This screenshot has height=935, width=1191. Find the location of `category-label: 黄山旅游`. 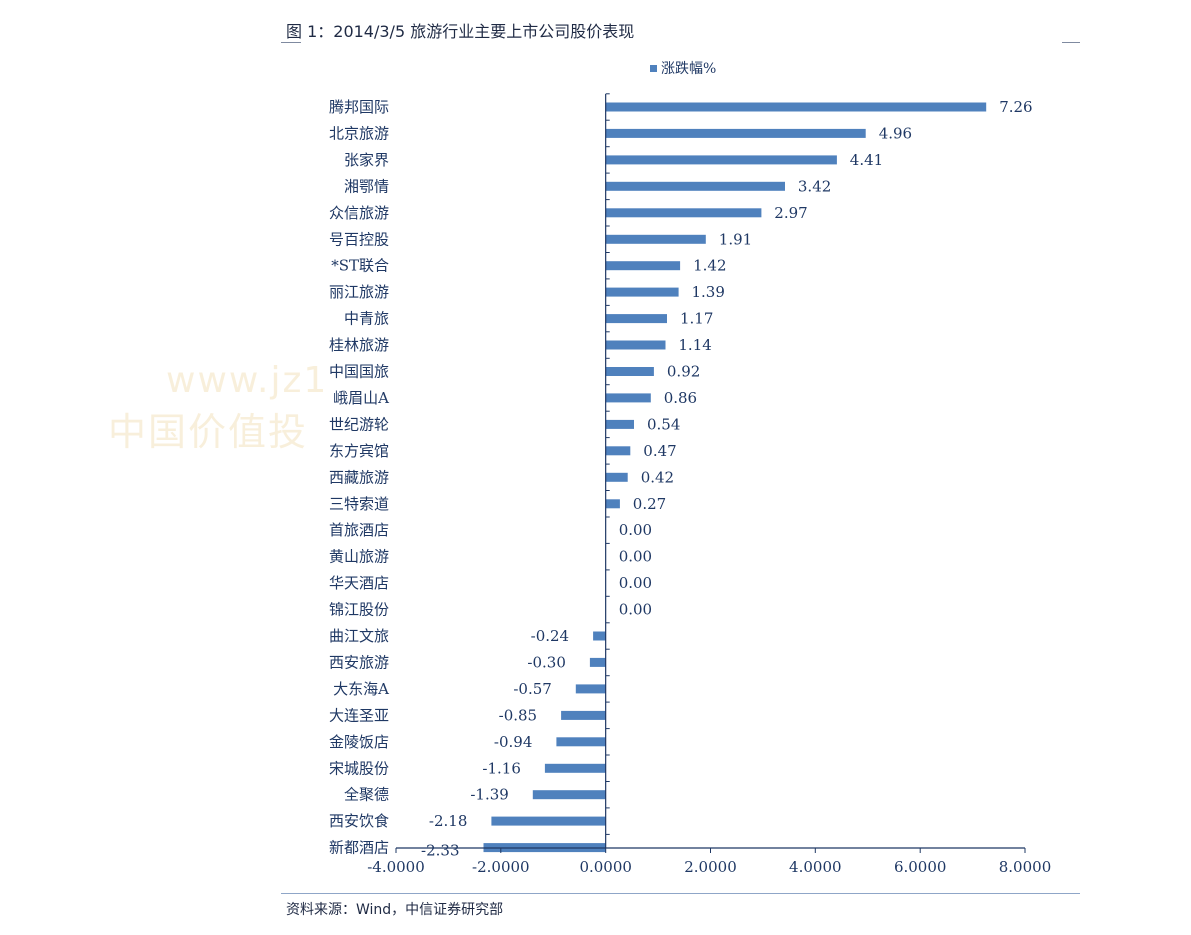

category-label: 黄山旅游 is located at coordinates (359, 557).